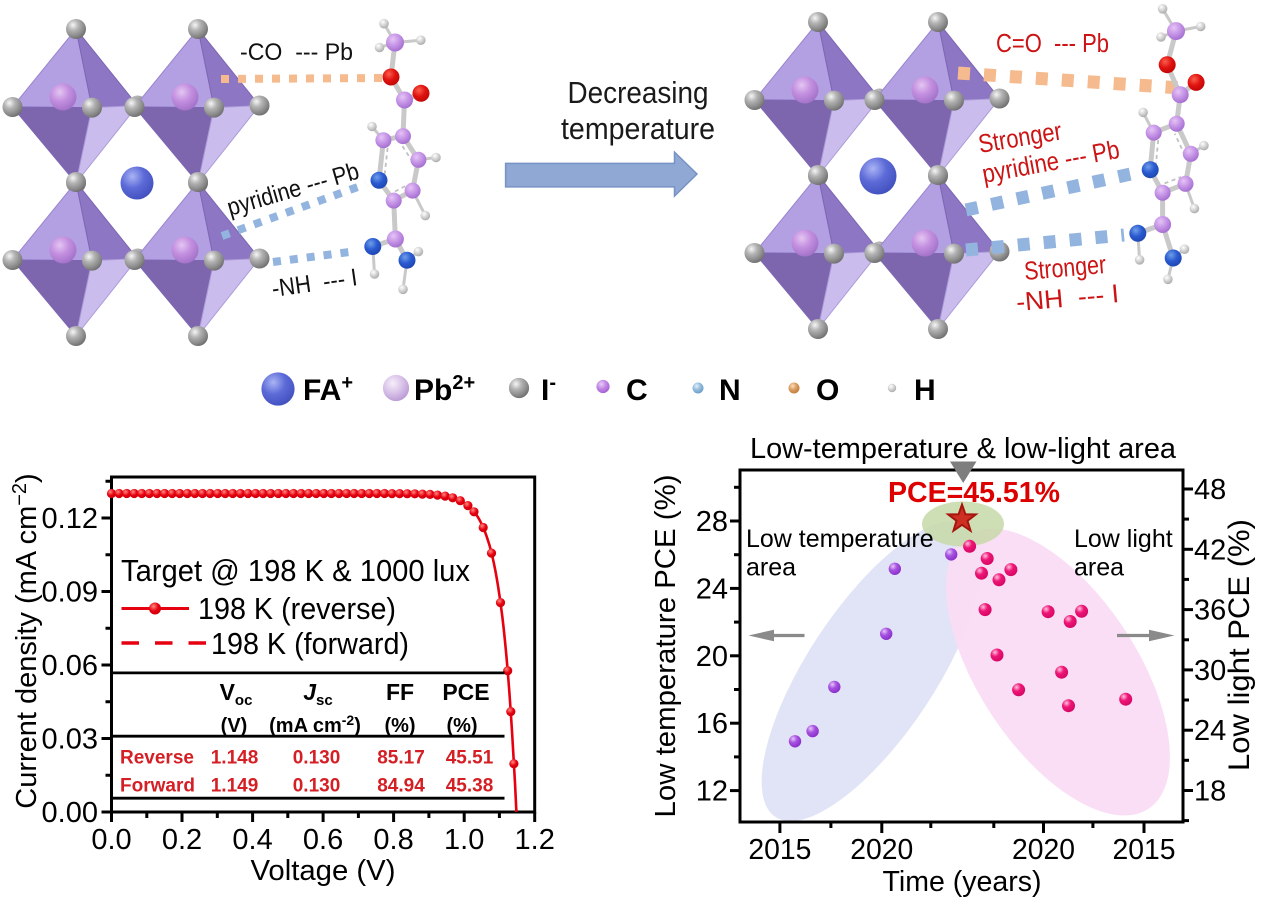  What do you see at coordinates (1210, 550) in the screenshot?
I see `svg-text: 42` at bounding box center [1210, 550].